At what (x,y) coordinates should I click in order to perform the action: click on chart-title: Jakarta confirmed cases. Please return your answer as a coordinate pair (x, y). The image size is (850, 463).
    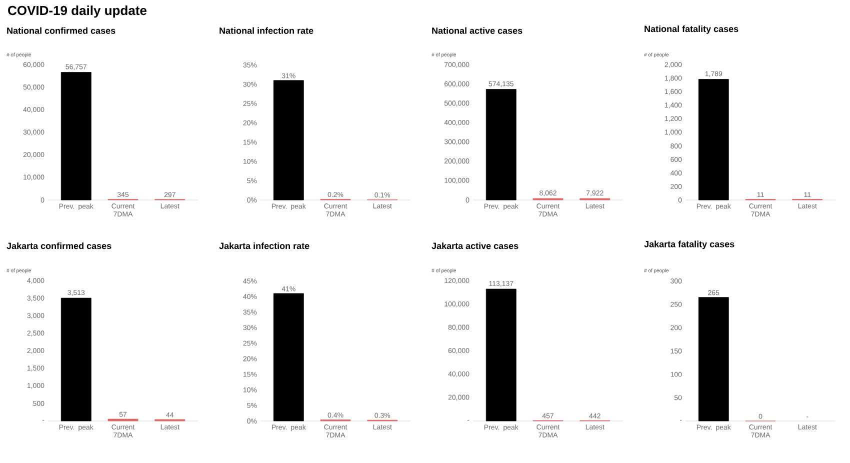
    Looking at the image, I should click on (59, 246).